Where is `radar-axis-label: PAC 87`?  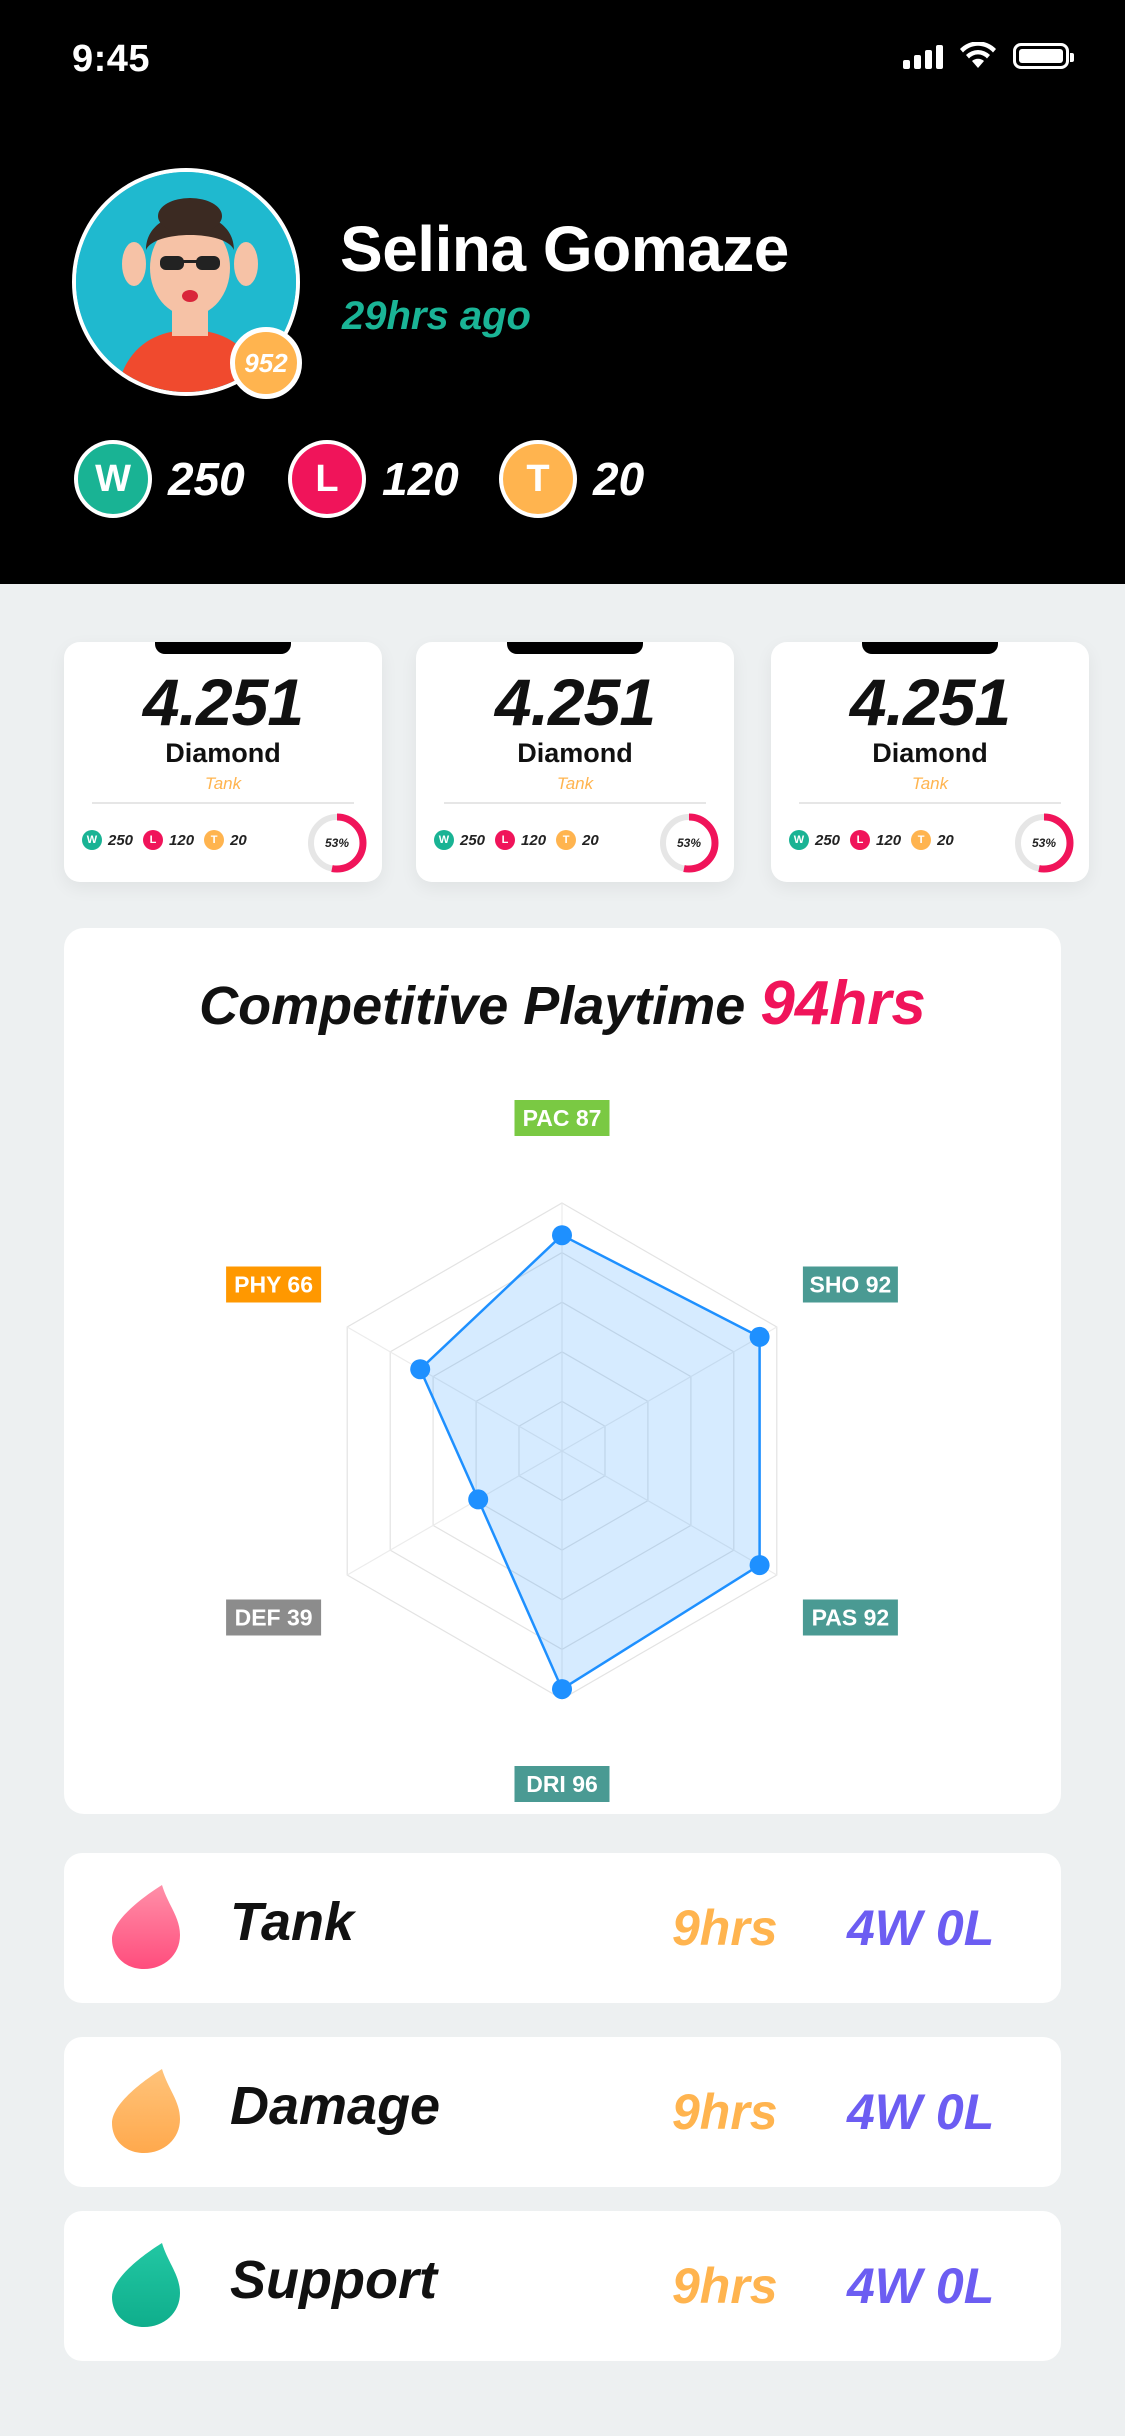 radar-axis-label: PAC 87 is located at coordinates (562, 1118).